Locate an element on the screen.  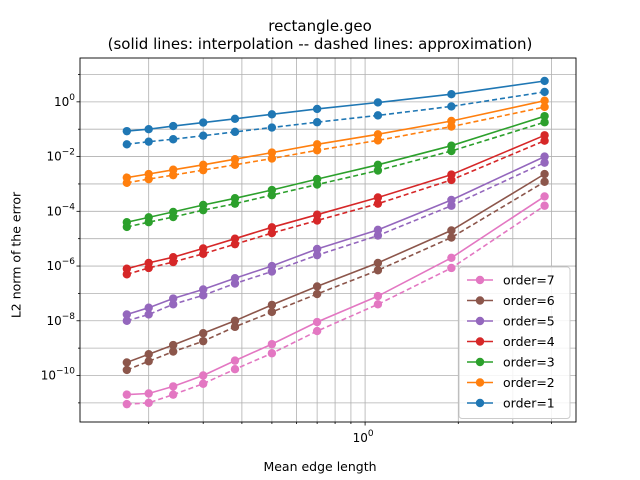
y-tick-label: 10⁻⁴ is located at coordinates (60, 210).